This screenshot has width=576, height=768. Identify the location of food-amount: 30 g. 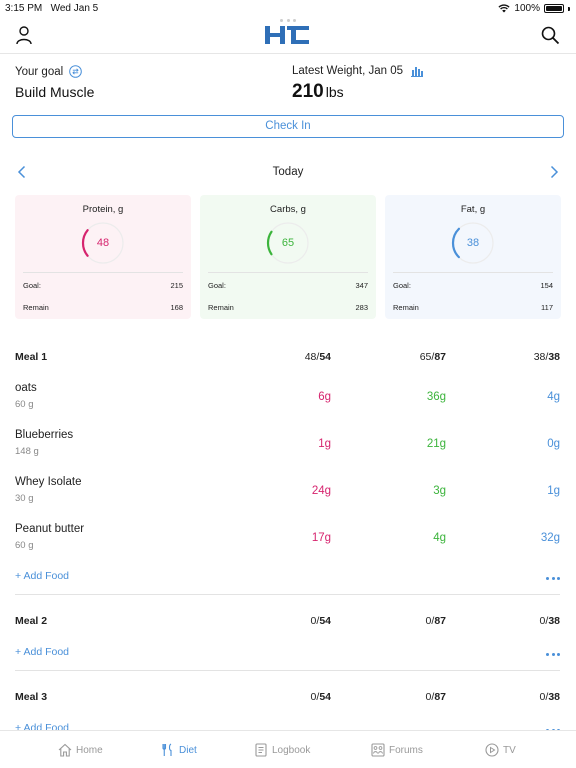
(24, 498).